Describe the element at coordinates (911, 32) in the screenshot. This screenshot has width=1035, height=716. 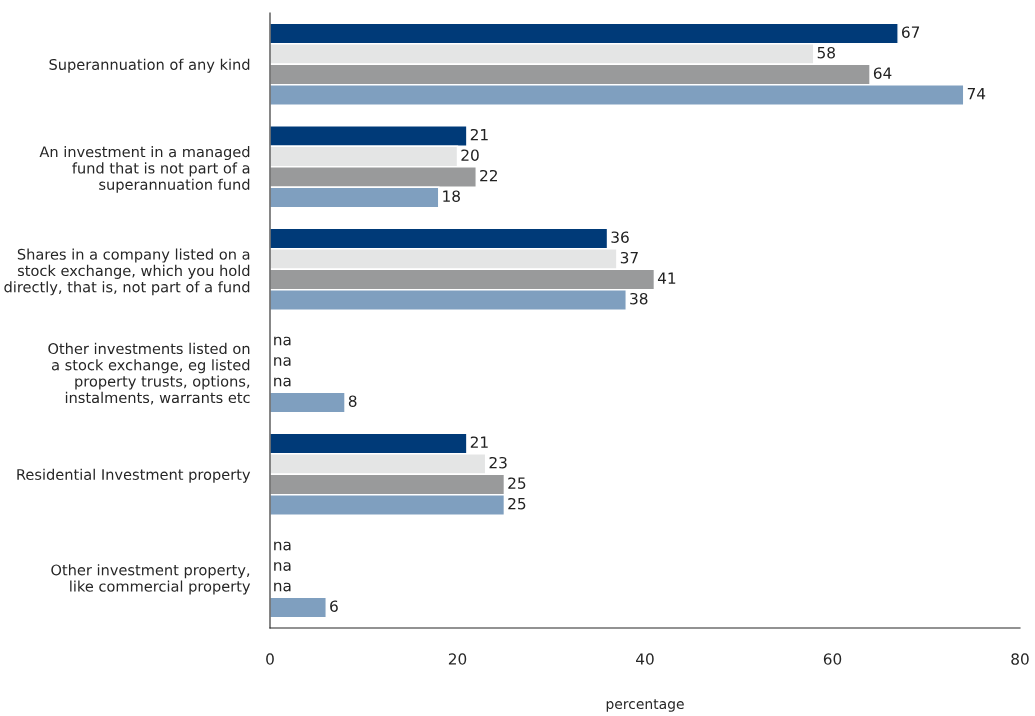
I see `data-label: 67` at that location.